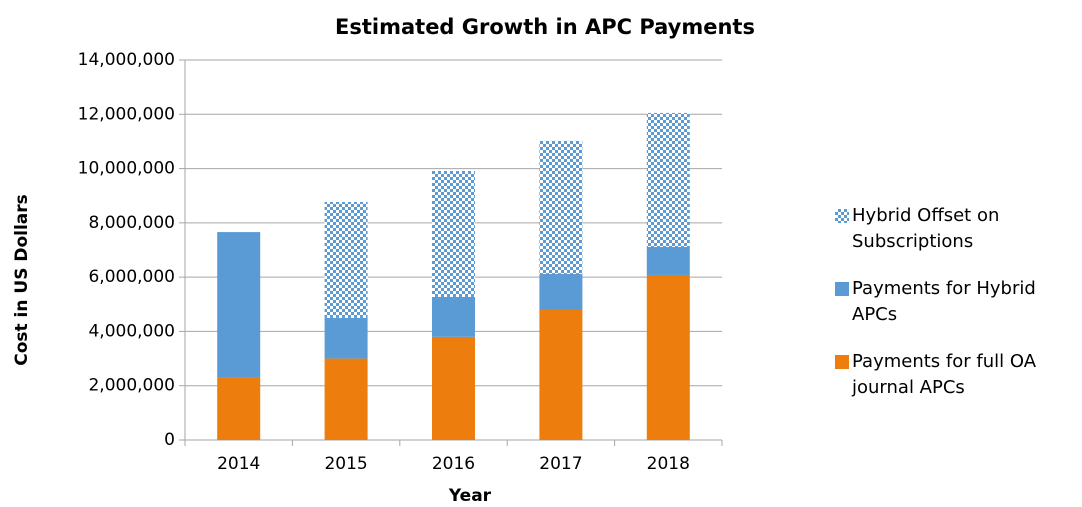 The image size is (1082, 507). What do you see at coordinates (926, 228) in the screenshot?
I see `legend-label: Hybrid Offset on Subscriptions` at bounding box center [926, 228].